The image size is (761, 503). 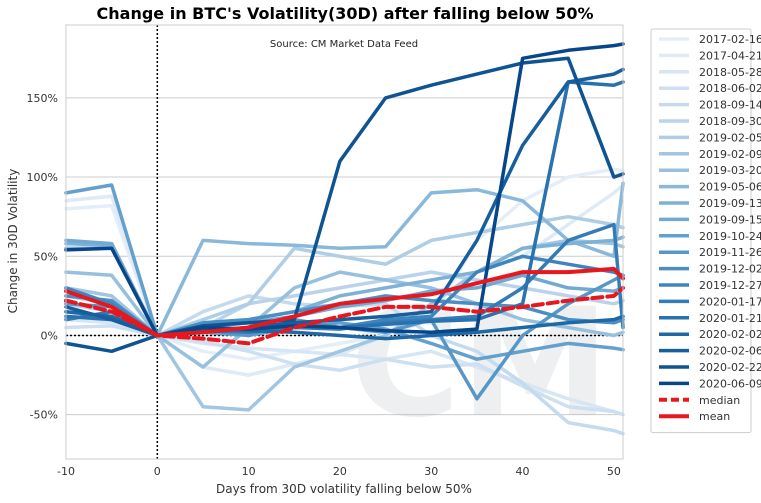 I want to click on legend-label-2017-04-21: 2017-04-21, so click(x=730, y=55).